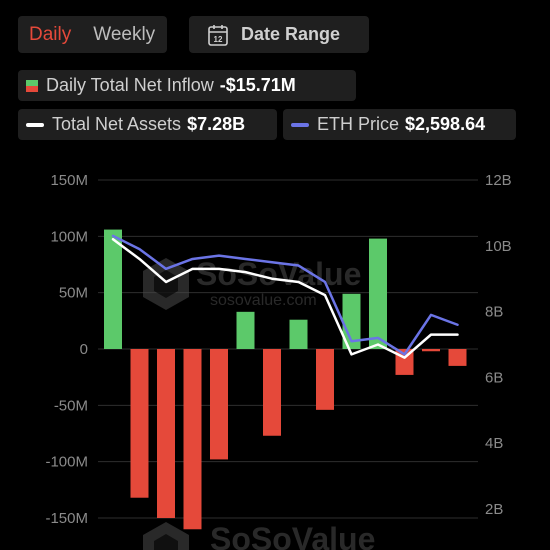 This screenshot has width=550, height=550. What do you see at coordinates (498, 246) in the screenshot?
I see `right-tick-label: 10B` at bounding box center [498, 246].